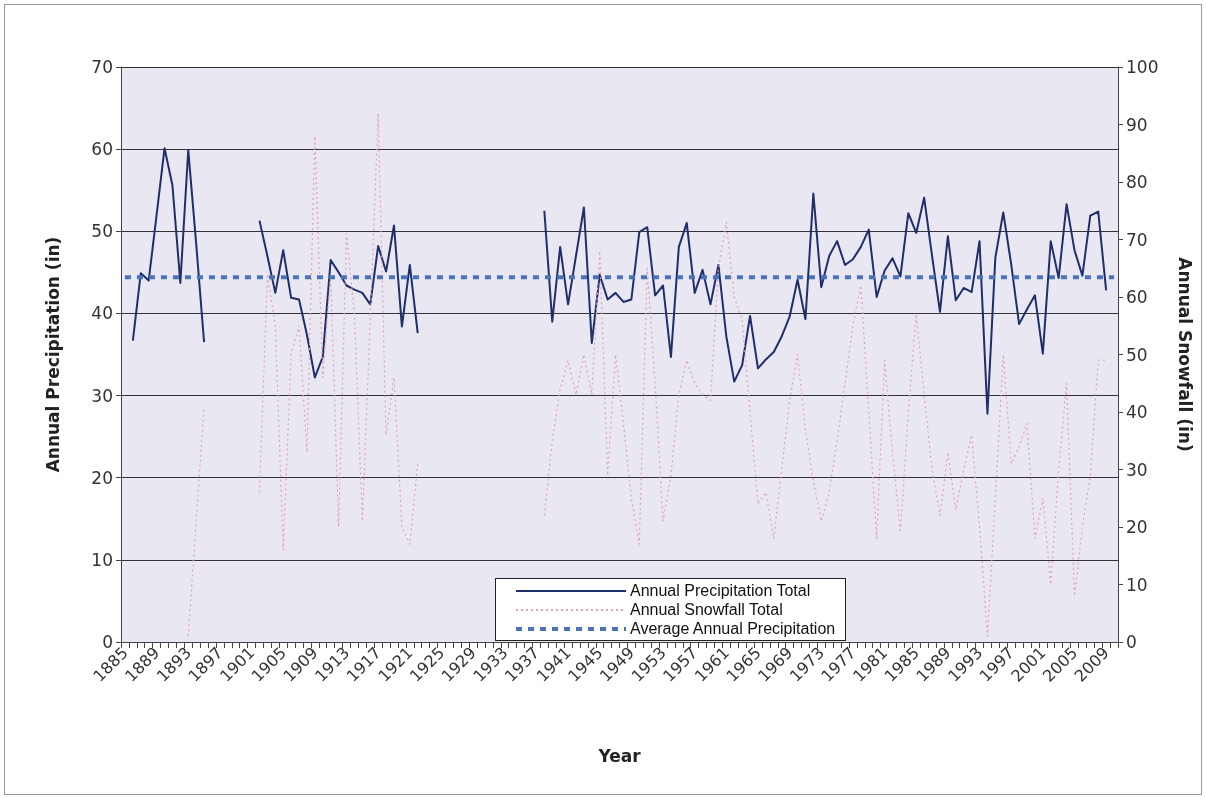 This screenshot has height=799, width=1206. Describe the element at coordinates (102, 231) in the screenshot. I see `y-tick-label: 50` at that location.